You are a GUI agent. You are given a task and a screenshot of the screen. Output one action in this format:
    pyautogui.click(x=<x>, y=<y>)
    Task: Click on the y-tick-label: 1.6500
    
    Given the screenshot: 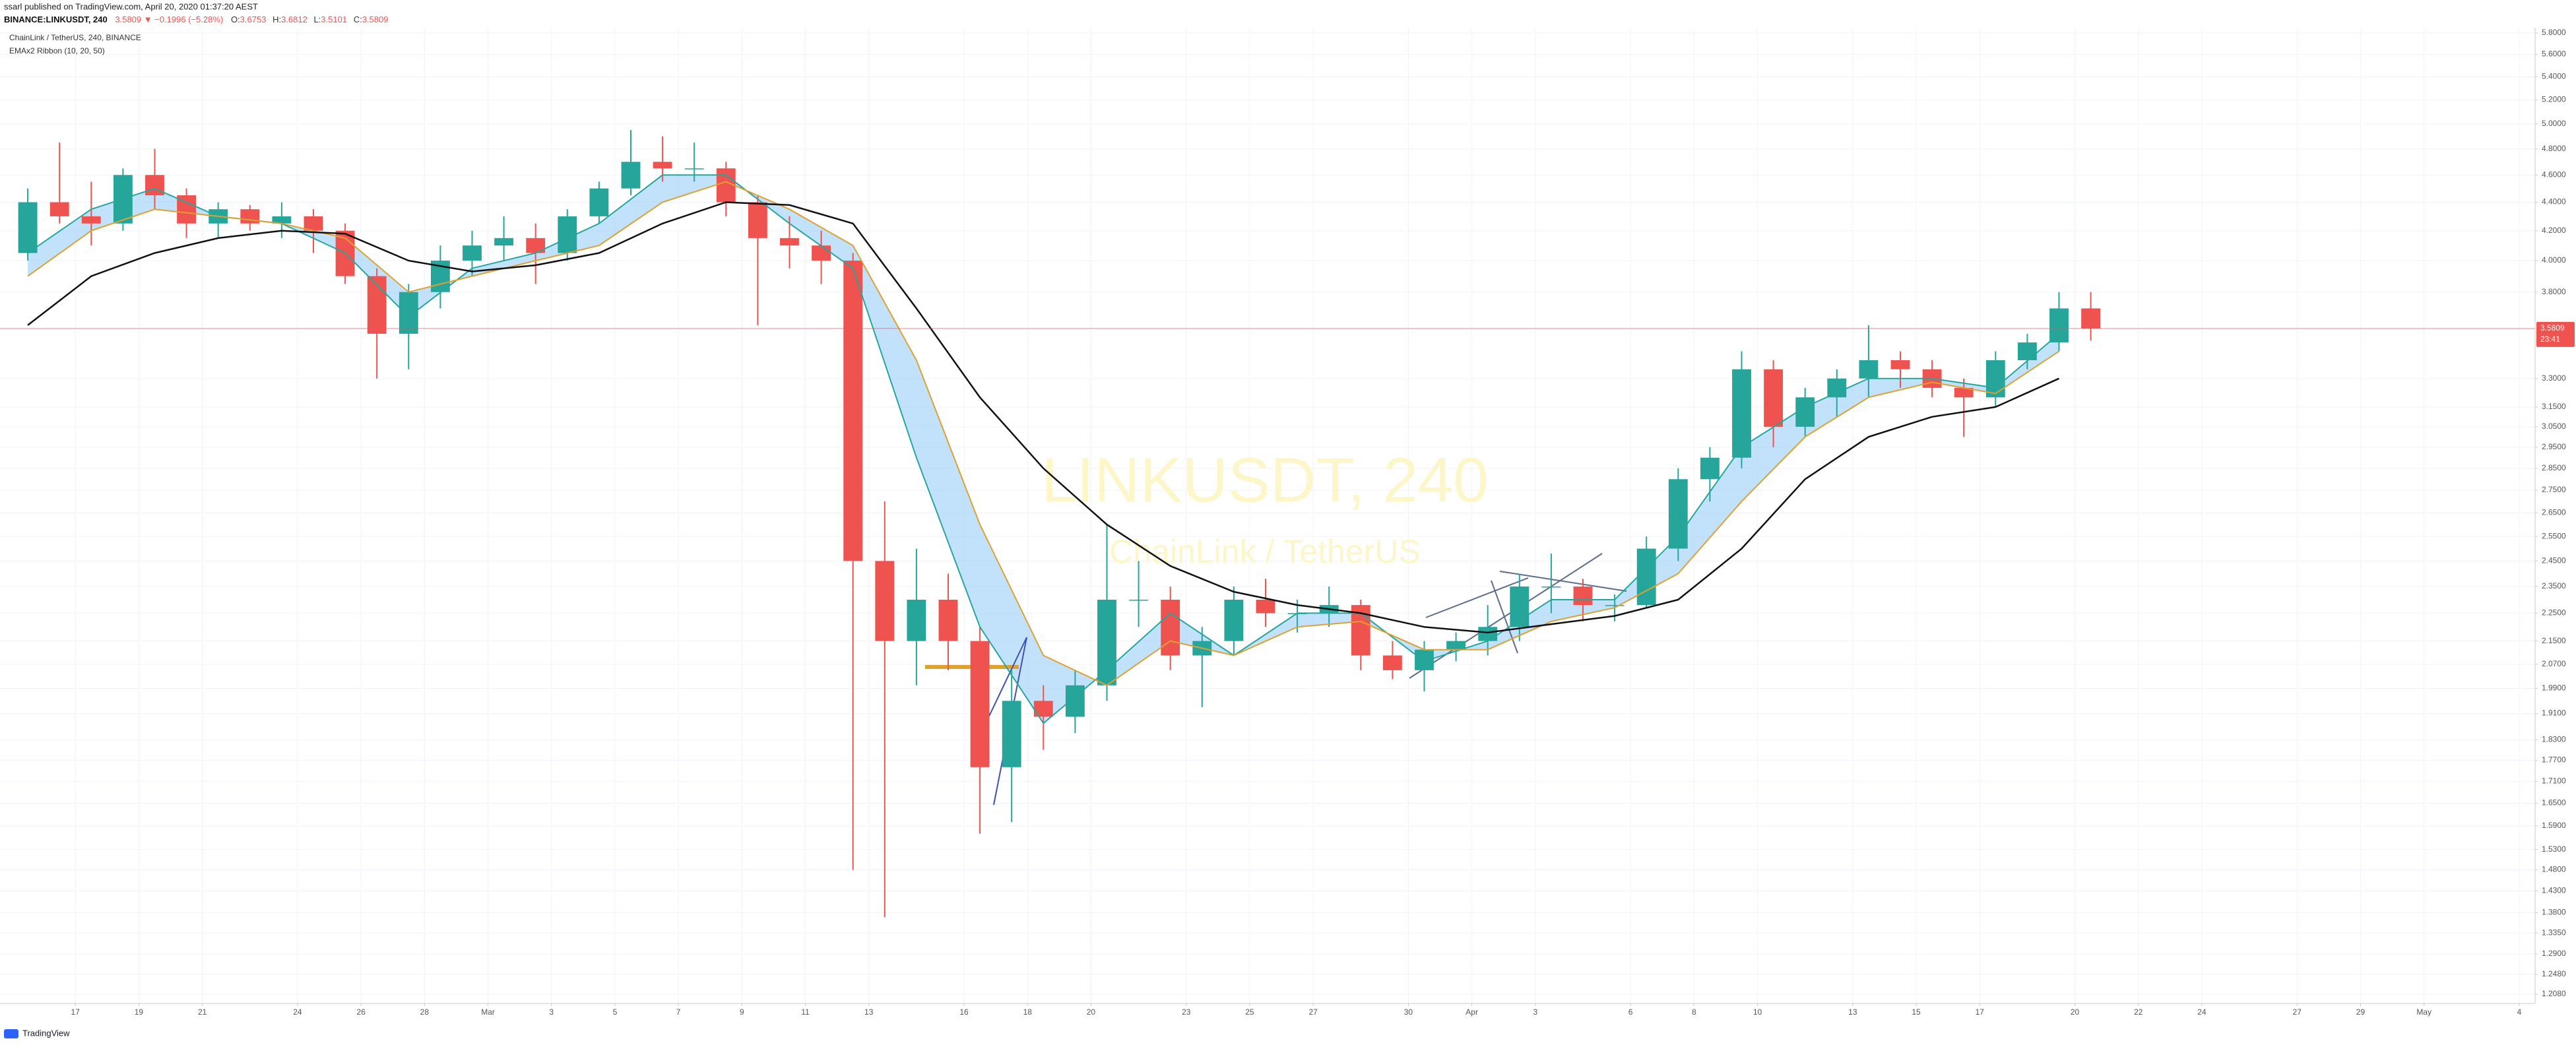 What is the action you would take?
    pyautogui.click(x=2554, y=803)
    